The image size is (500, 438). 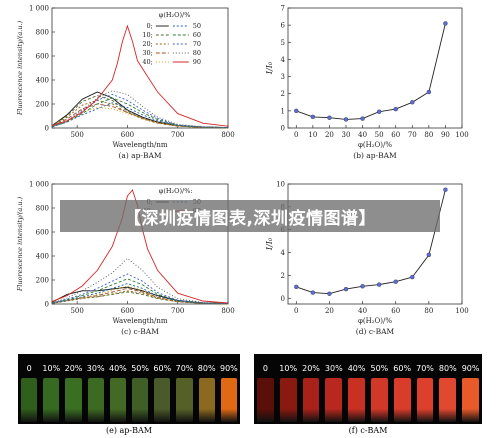 I want to click on x-tick-label: 50, so click(x=379, y=135).